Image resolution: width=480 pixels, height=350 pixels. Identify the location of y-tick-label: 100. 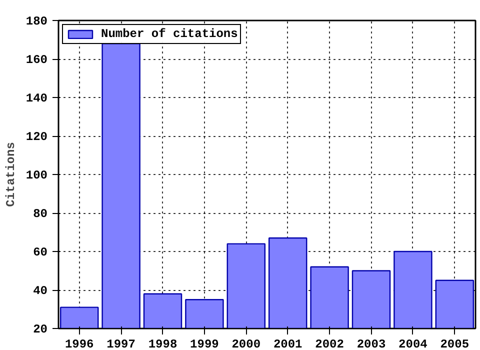
(37, 175).